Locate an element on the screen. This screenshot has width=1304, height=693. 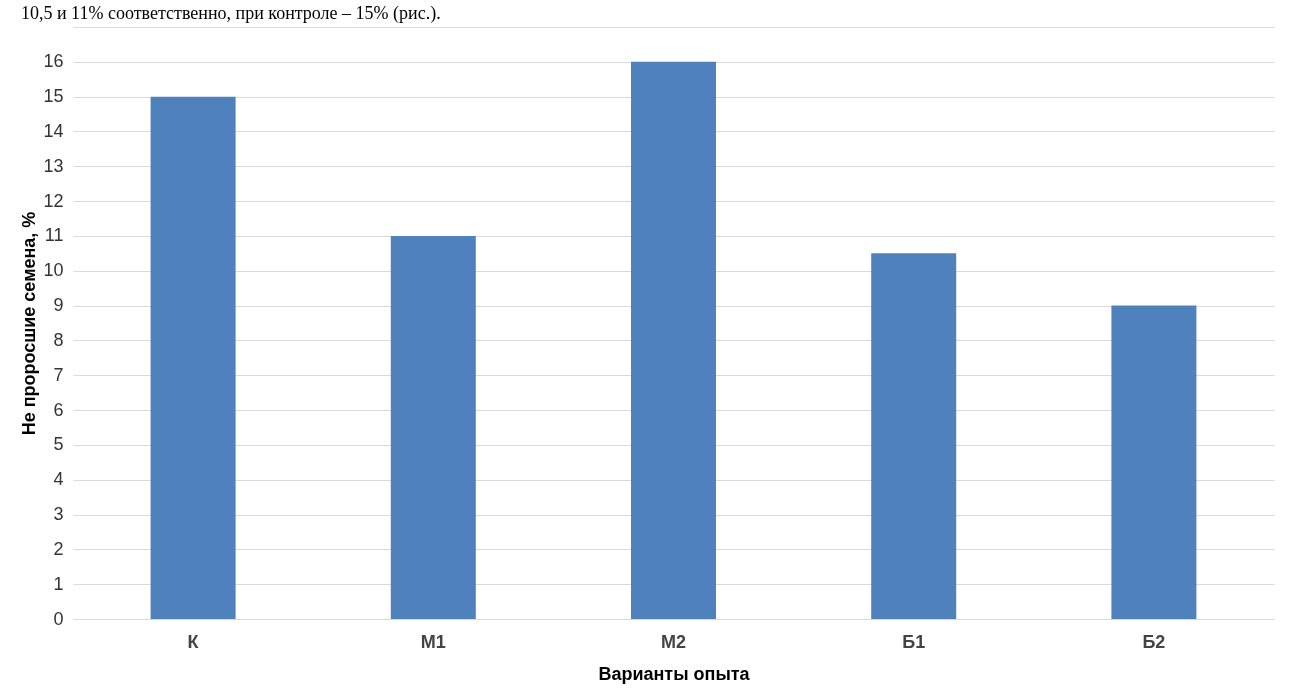
y-tick-label: 3 is located at coordinates (58, 514).